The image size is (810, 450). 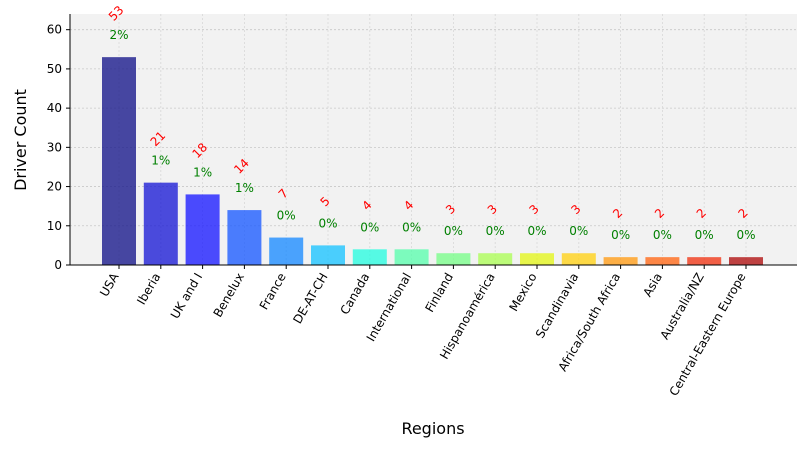 I want to click on x-tick-label: UK and I, so click(x=186, y=296).